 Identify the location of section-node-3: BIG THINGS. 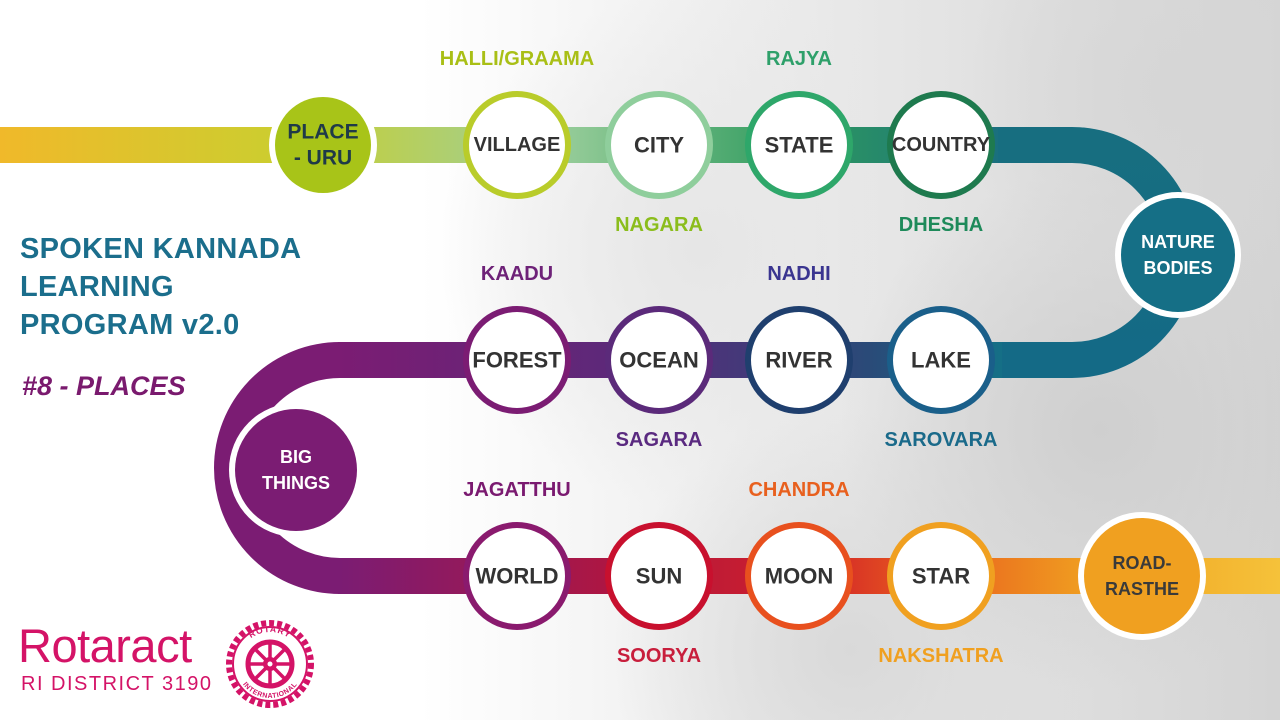
(296, 470).